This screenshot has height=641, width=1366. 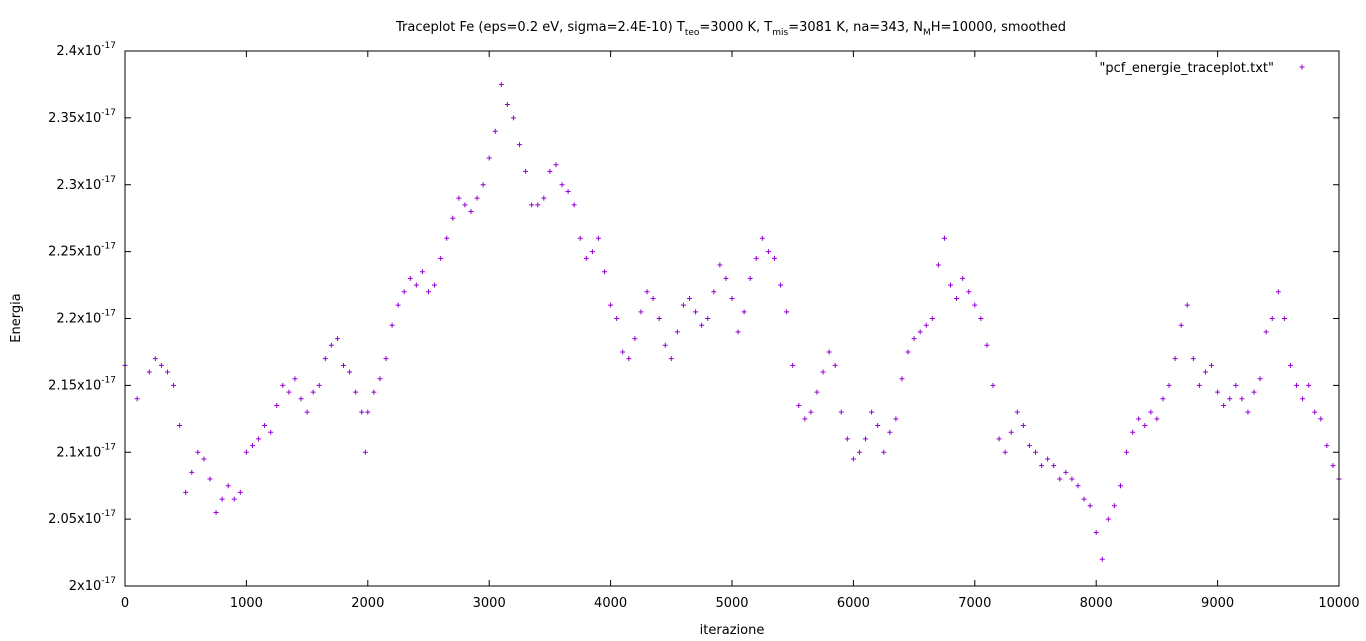 I want to click on x-tick-label: 2000, so click(x=367, y=603).